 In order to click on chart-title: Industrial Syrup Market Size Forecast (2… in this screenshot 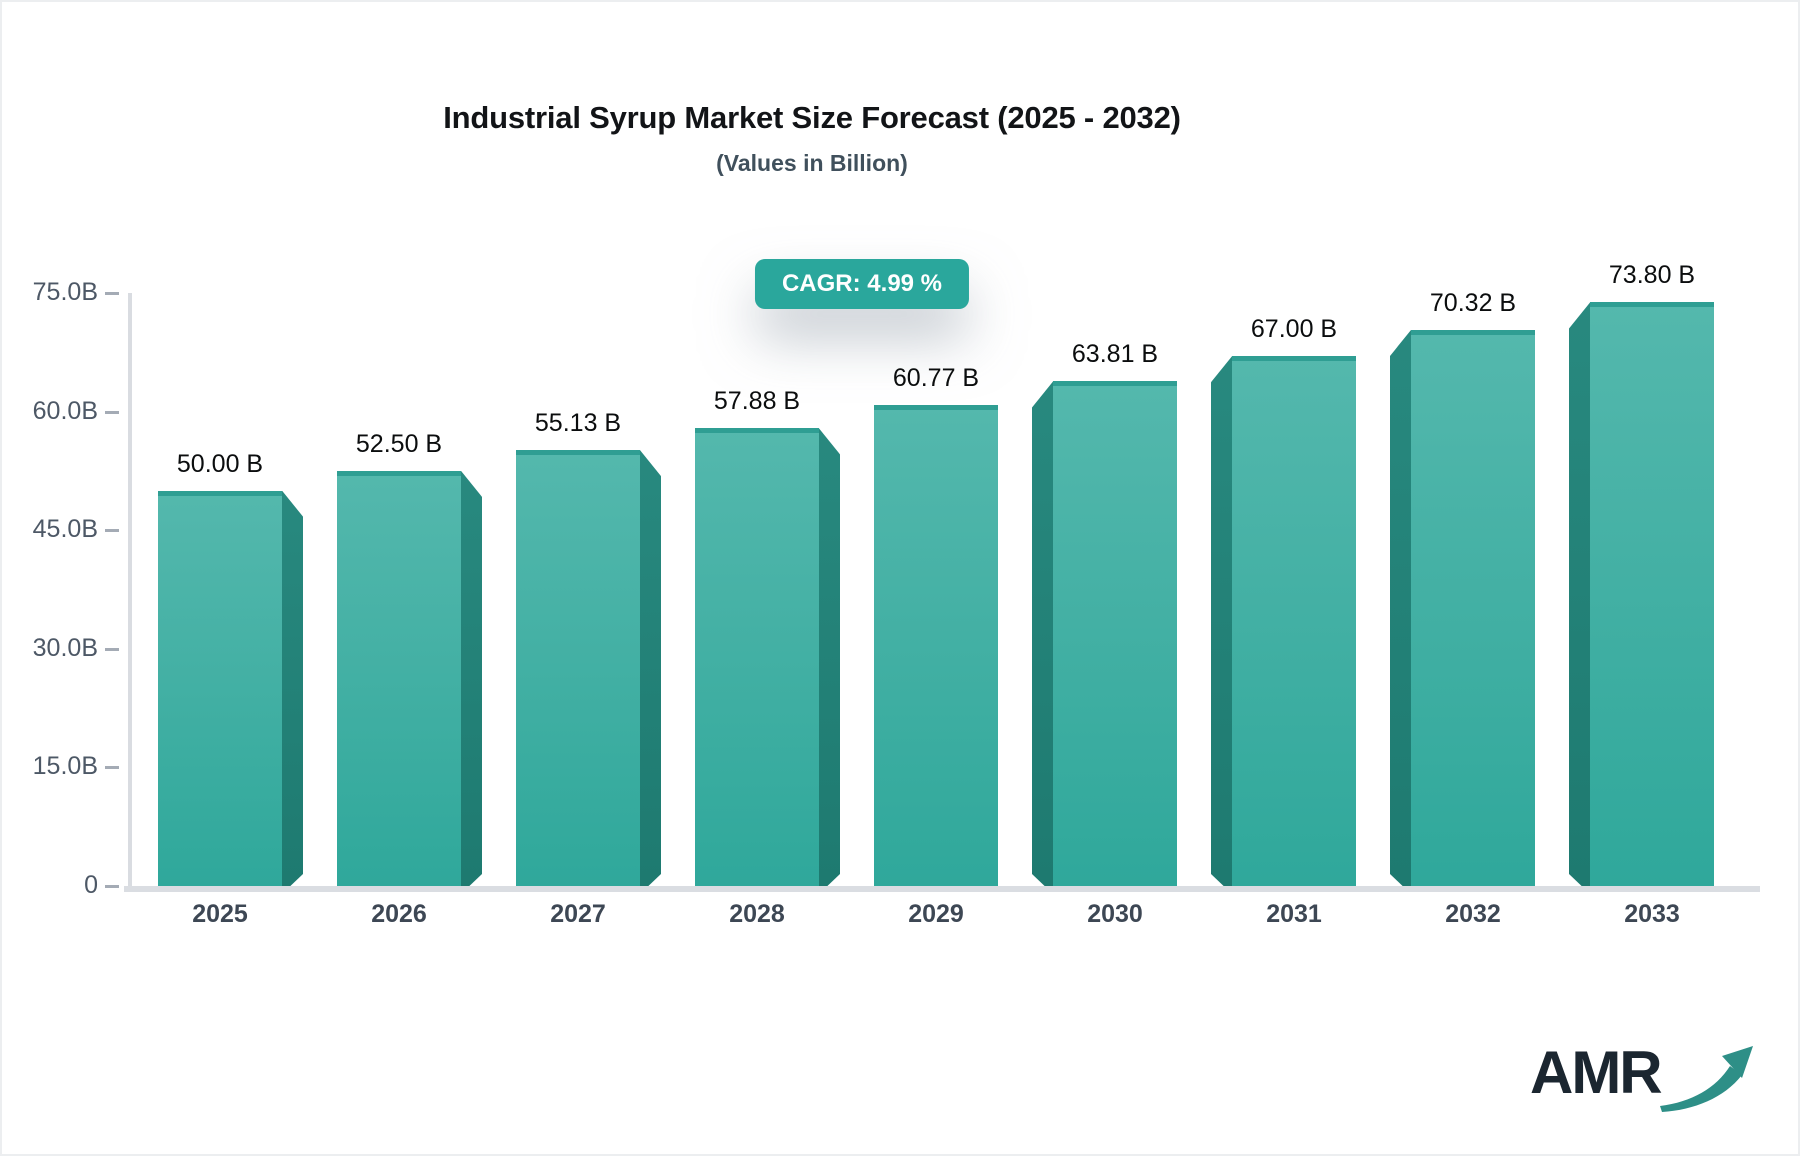, I will do `click(812, 117)`.